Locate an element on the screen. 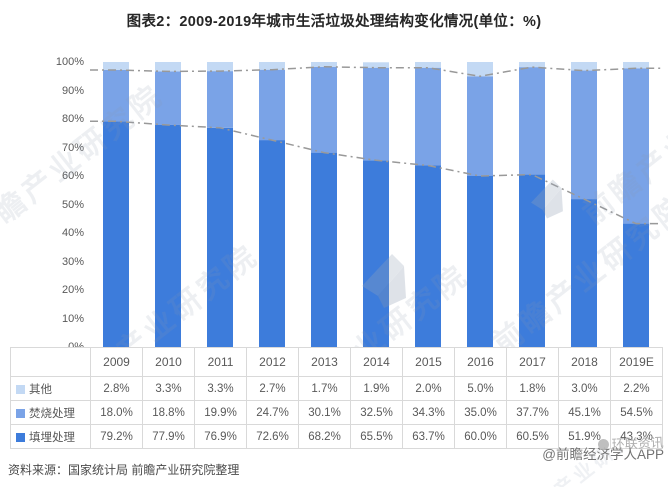 This screenshot has height=487, width=668. year-header-cell: 2018 is located at coordinates (584, 362).